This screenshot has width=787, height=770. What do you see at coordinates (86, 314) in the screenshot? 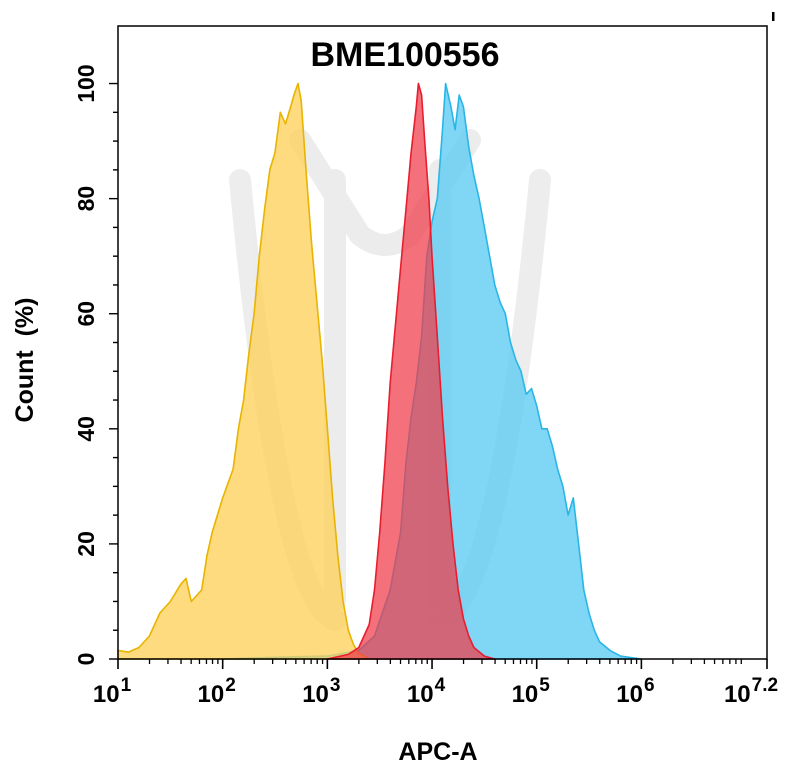
I see `y-tick-label: 60` at bounding box center [86, 314].